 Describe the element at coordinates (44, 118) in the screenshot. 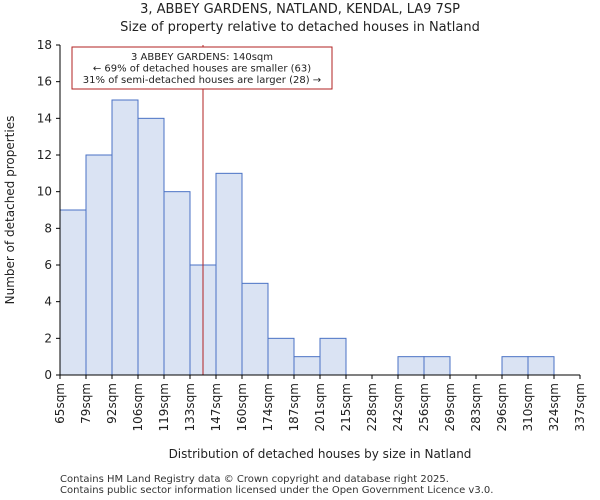

I see `y-tick-label: 14` at that location.